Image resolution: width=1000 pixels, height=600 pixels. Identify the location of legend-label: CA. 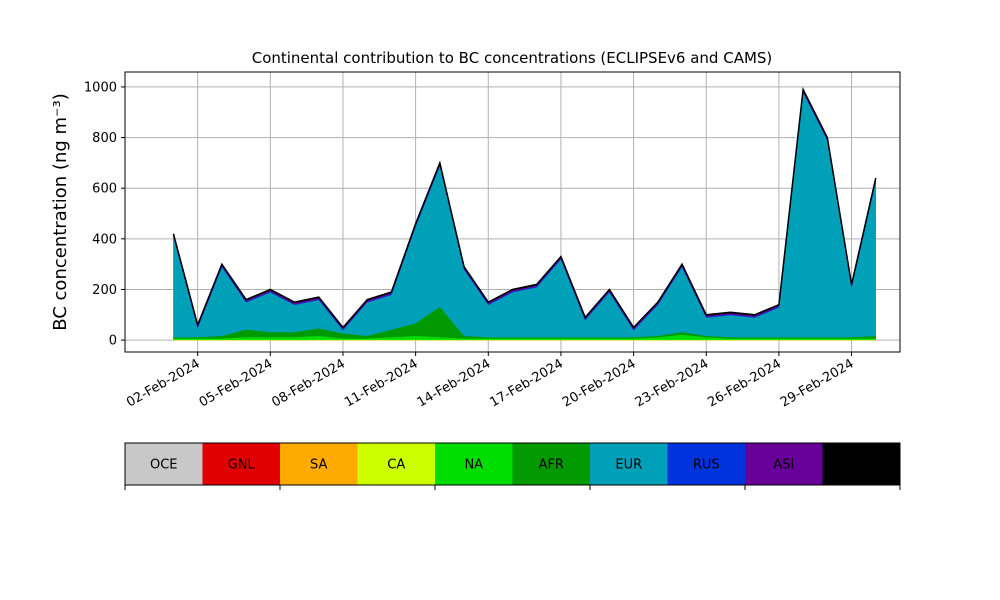
(396, 465).